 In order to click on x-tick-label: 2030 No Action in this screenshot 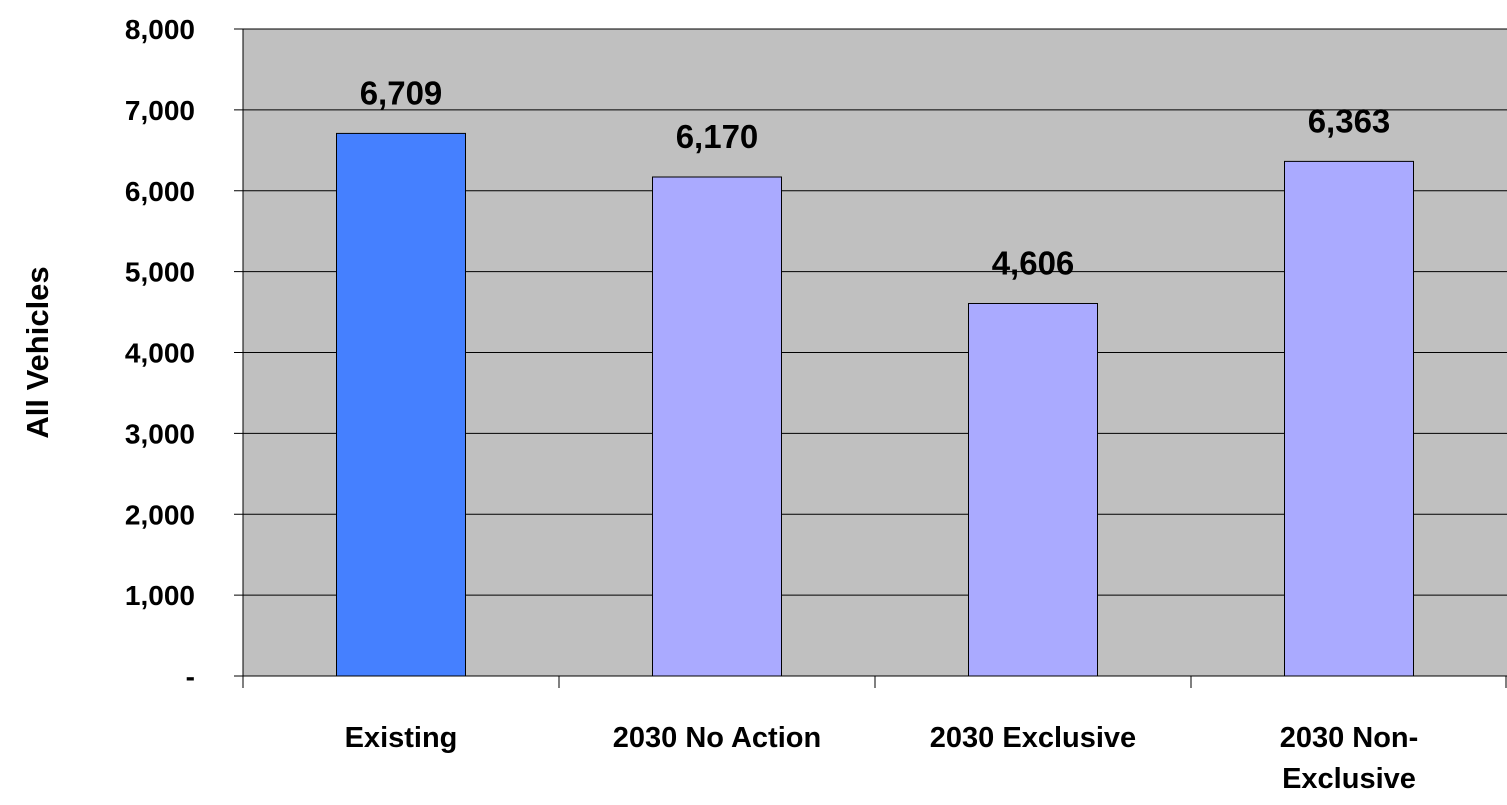, I will do `click(717, 738)`.